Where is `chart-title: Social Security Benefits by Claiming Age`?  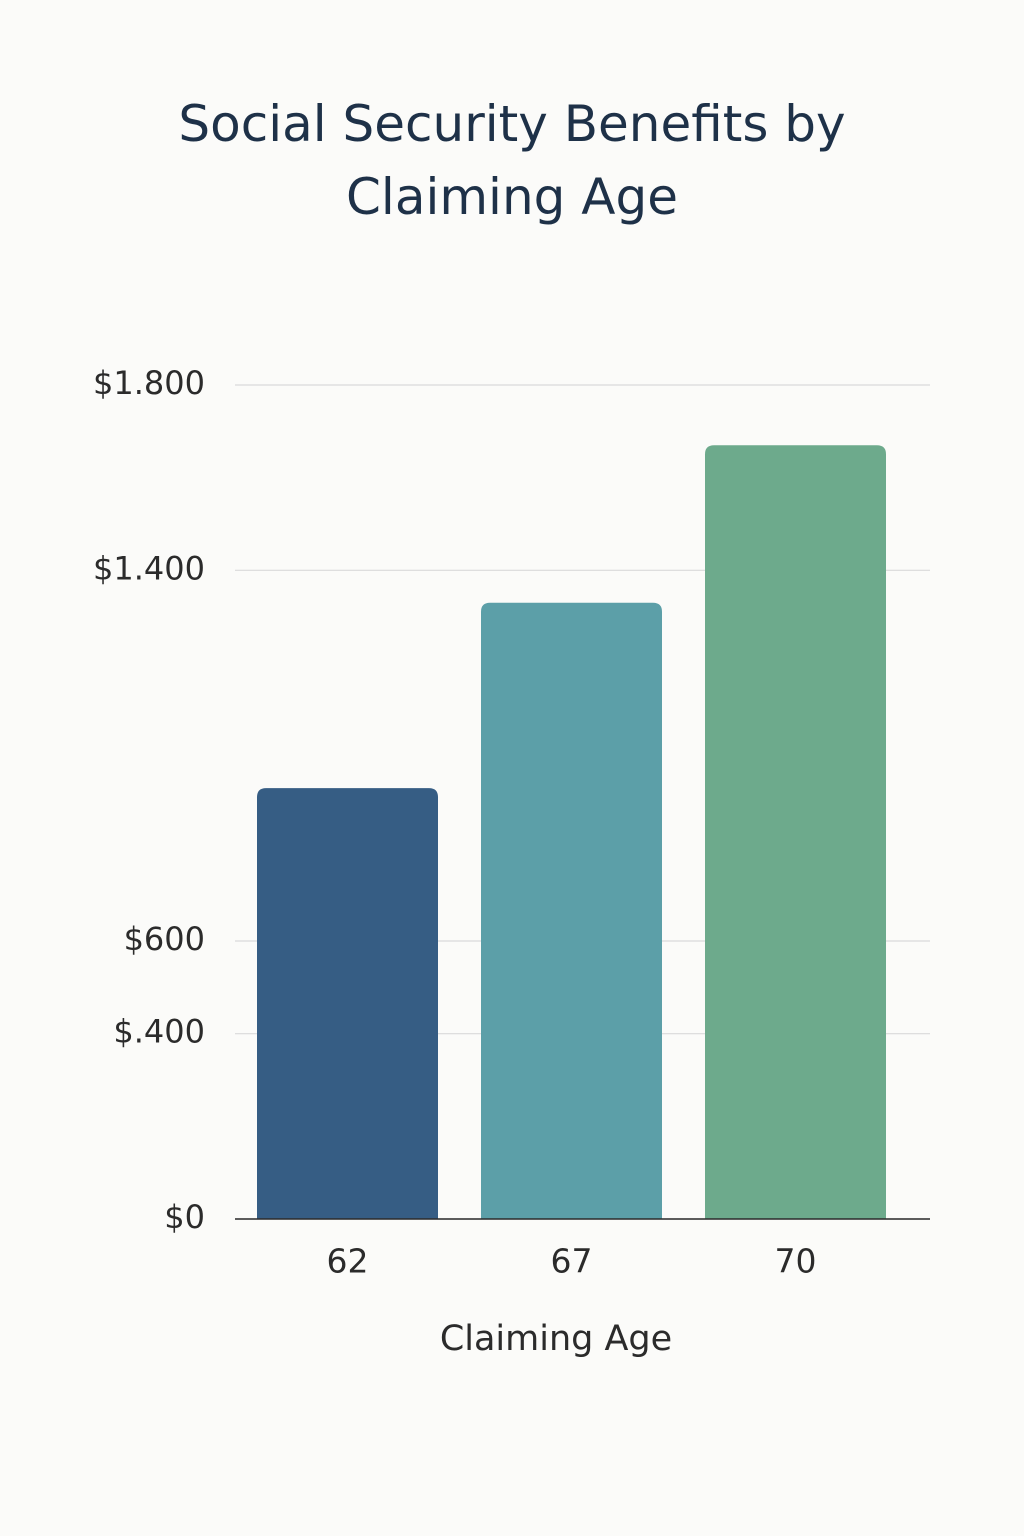 chart-title: Social Security Benefits by Claiming Age is located at coordinates (512, 160).